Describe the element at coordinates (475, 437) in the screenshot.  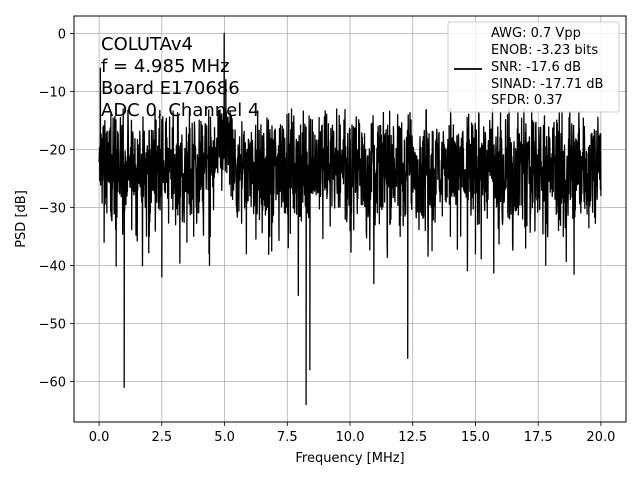
I see `x-tick-label: 15.0` at that location.